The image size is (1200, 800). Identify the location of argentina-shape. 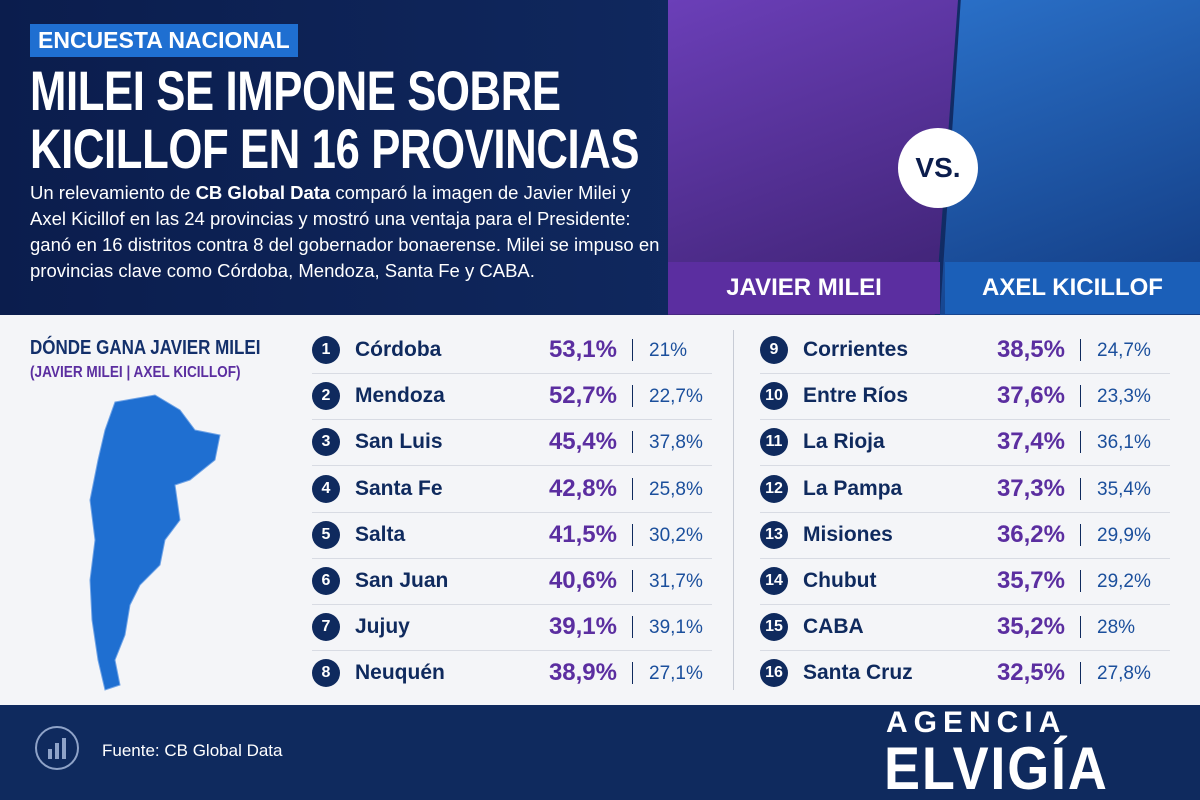
(155, 542).